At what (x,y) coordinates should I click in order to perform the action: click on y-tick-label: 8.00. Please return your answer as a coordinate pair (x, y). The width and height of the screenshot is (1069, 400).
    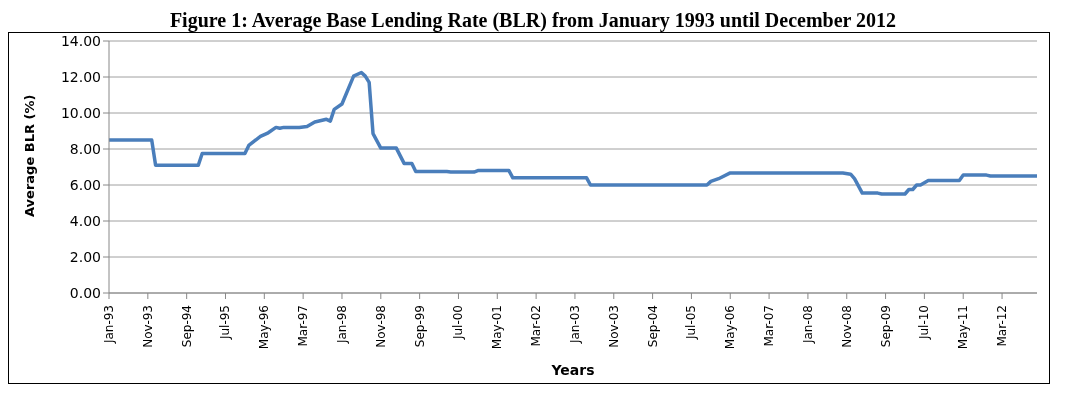
    Looking at the image, I should click on (85, 148).